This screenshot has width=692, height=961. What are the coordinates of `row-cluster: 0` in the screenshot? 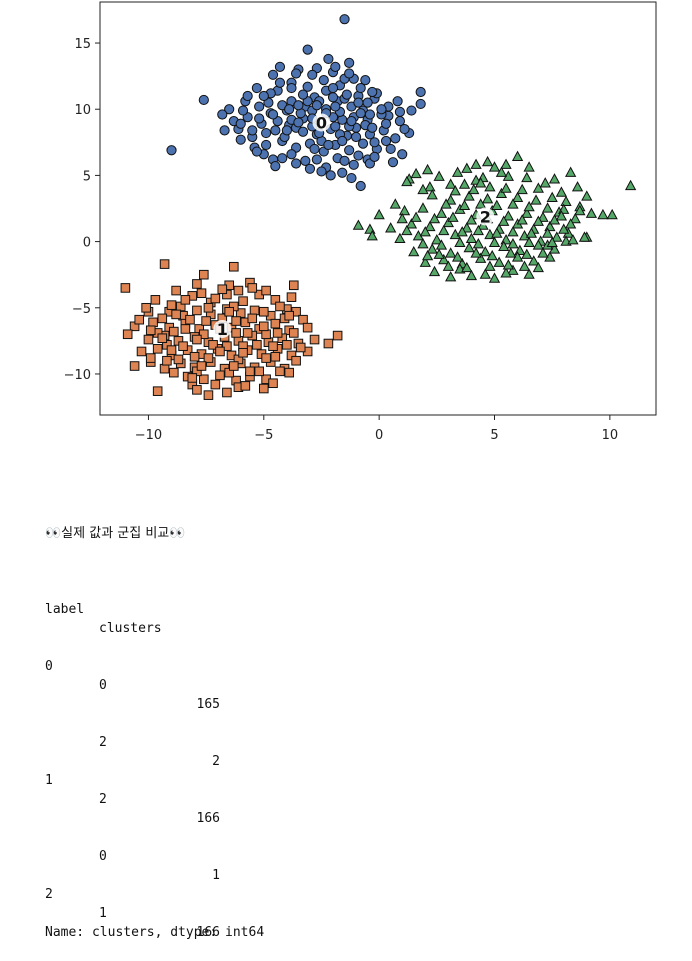 It's located at (103, 856).